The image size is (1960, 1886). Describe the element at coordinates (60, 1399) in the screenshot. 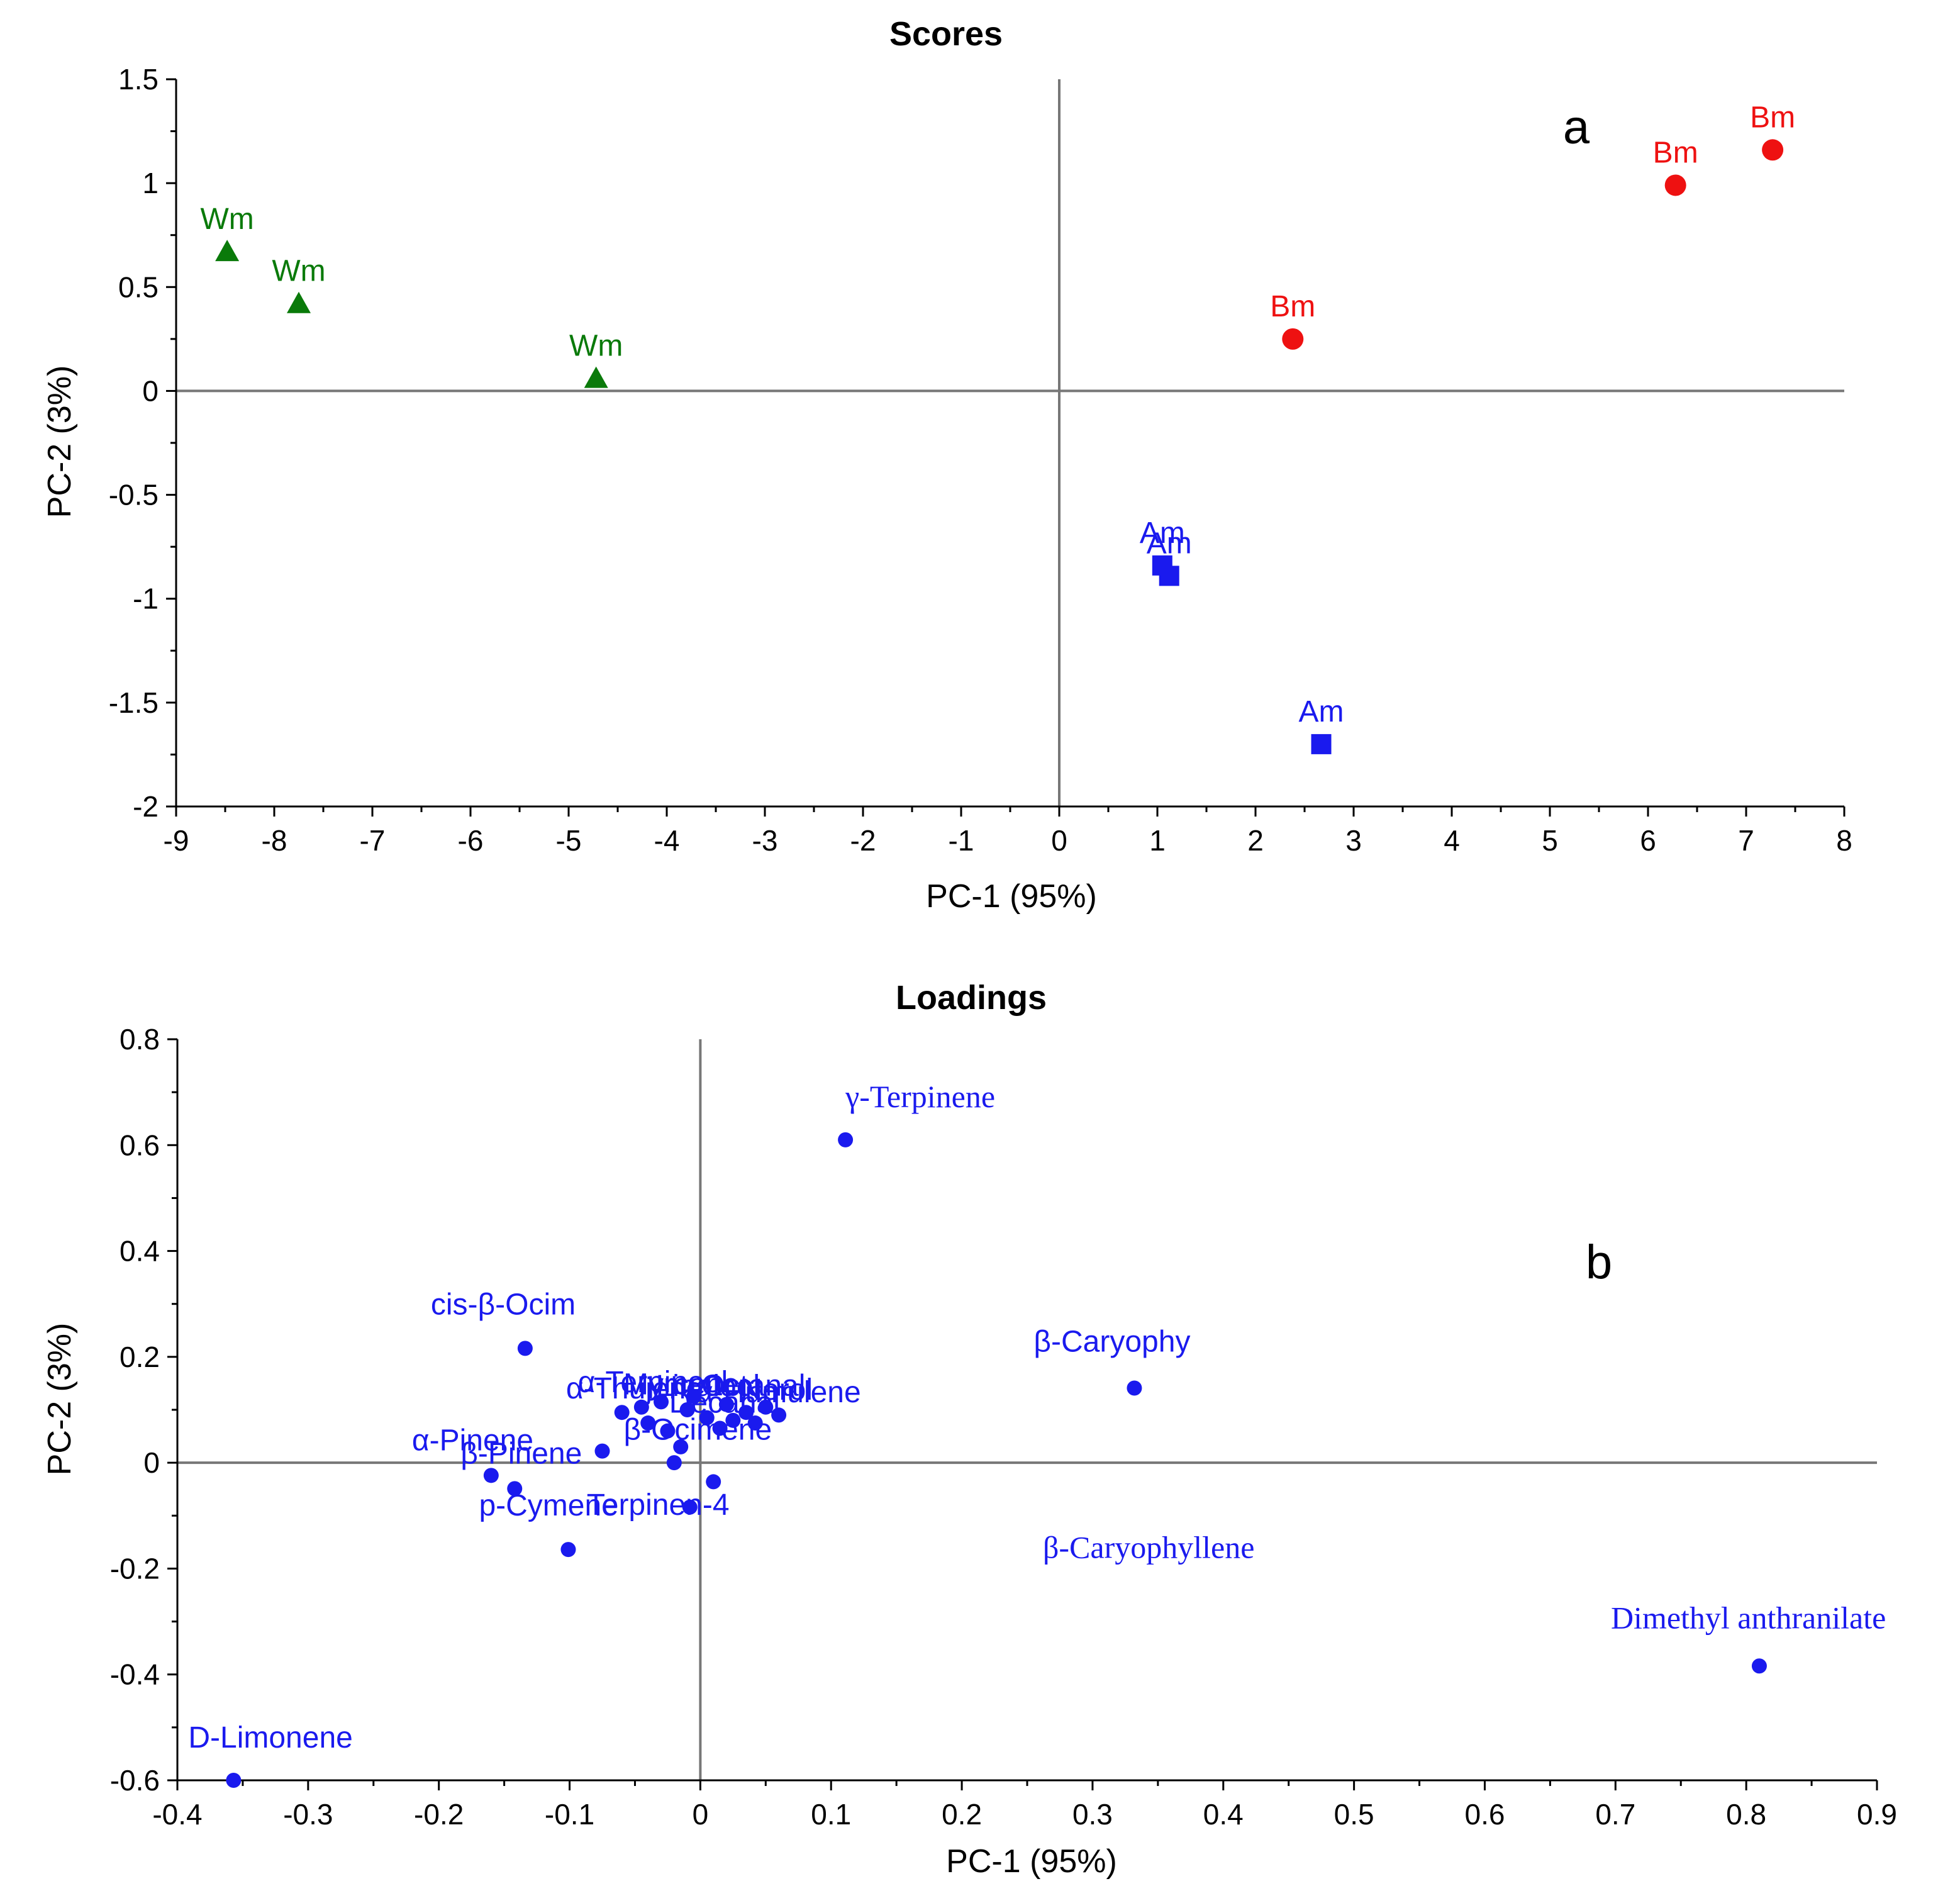

I see `loadings-y-label: PC-2 (3%)` at that location.